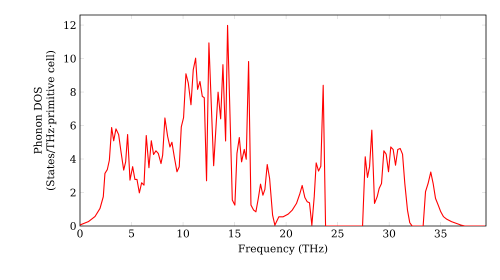  Describe the element at coordinates (45, 120) in the screenshot. I see `y-axis-title: Phonon DOS (States/THz·primitive cell)` at that location.